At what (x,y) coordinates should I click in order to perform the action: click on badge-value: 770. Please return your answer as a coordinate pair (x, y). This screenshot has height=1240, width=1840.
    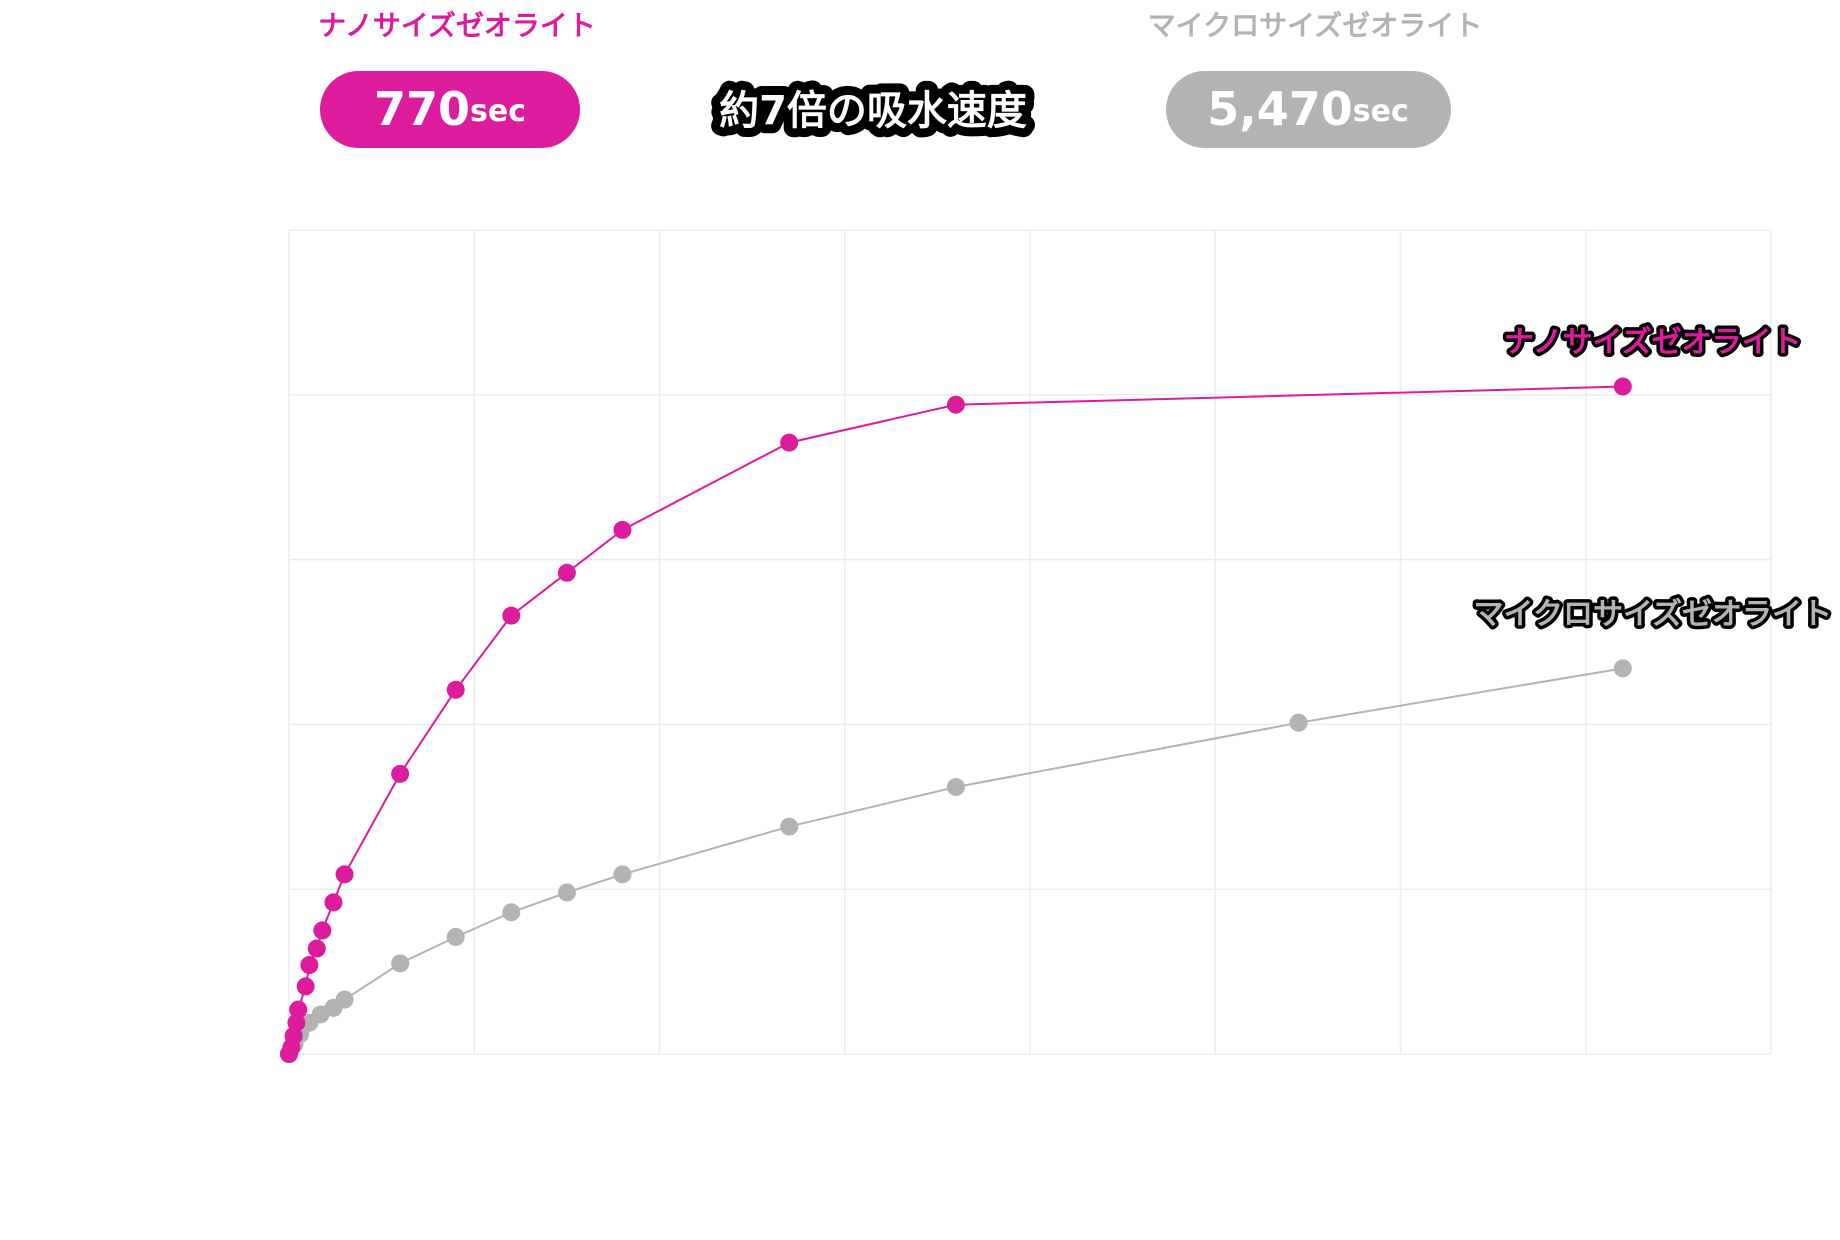
    Looking at the image, I should click on (422, 109).